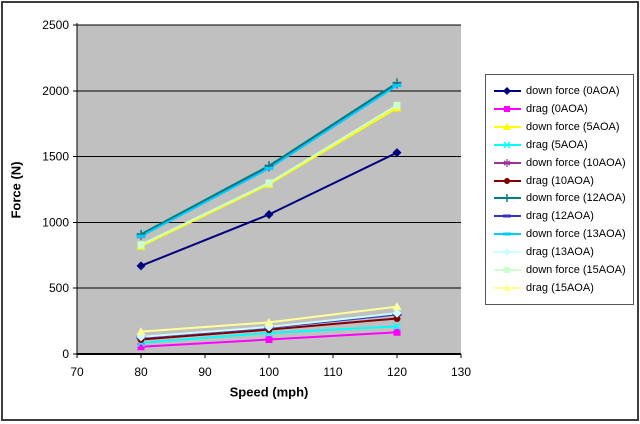  Describe the element at coordinates (557, 108) in the screenshot. I see `legend-label: drag (0AOA)` at that location.